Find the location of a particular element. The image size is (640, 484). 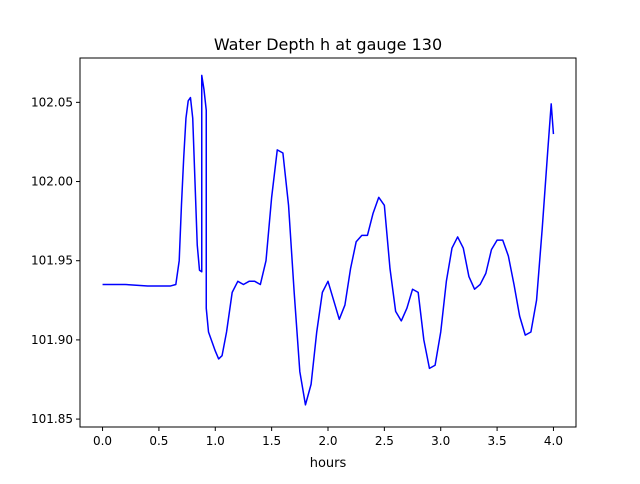

y-tick-label: 102.00 is located at coordinates (52, 182).